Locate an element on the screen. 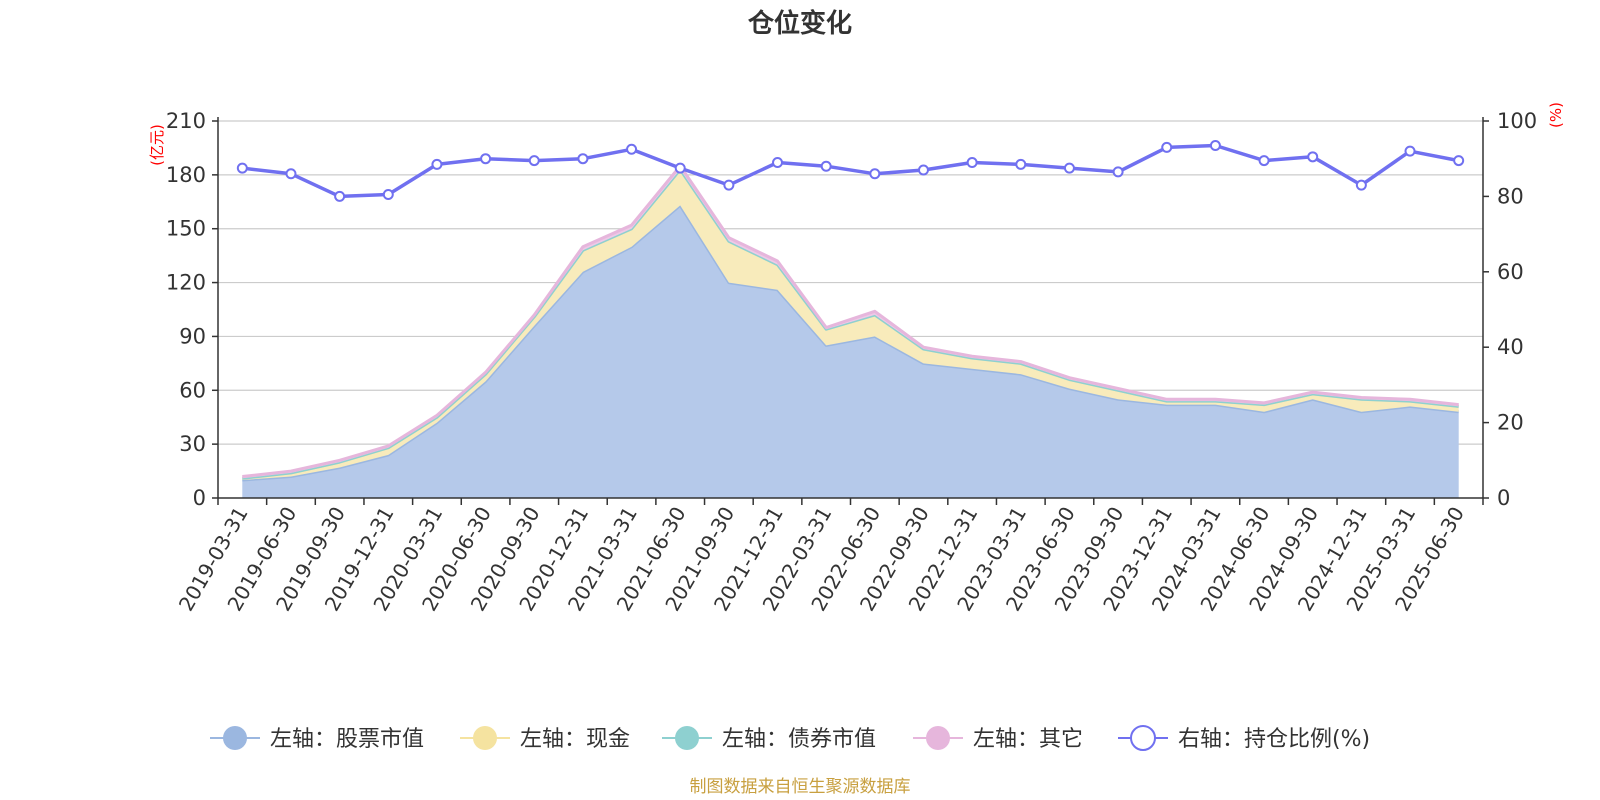  left-tick-label-7: 210 is located at coordinates (186, 121).